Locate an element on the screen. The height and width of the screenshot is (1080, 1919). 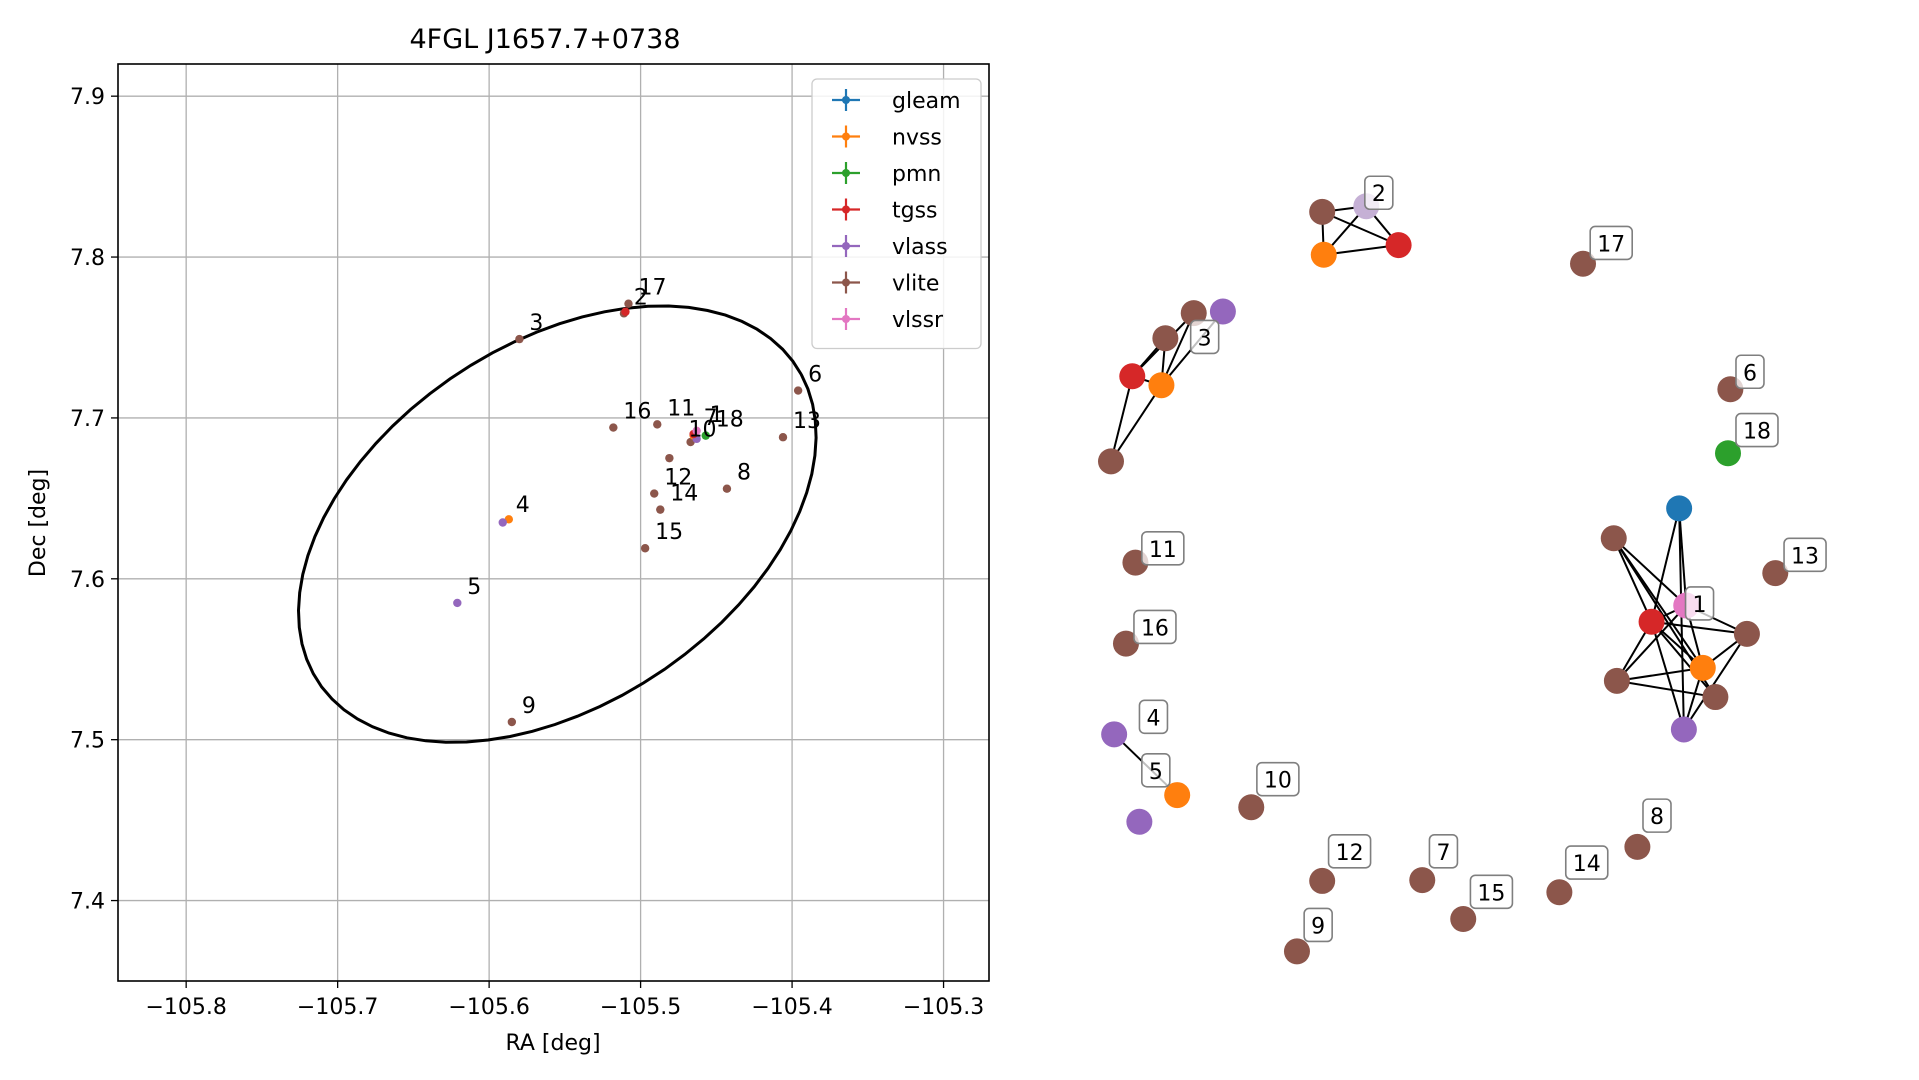
x-tick-label: −105.8 is located at coordinates (185, 1007).